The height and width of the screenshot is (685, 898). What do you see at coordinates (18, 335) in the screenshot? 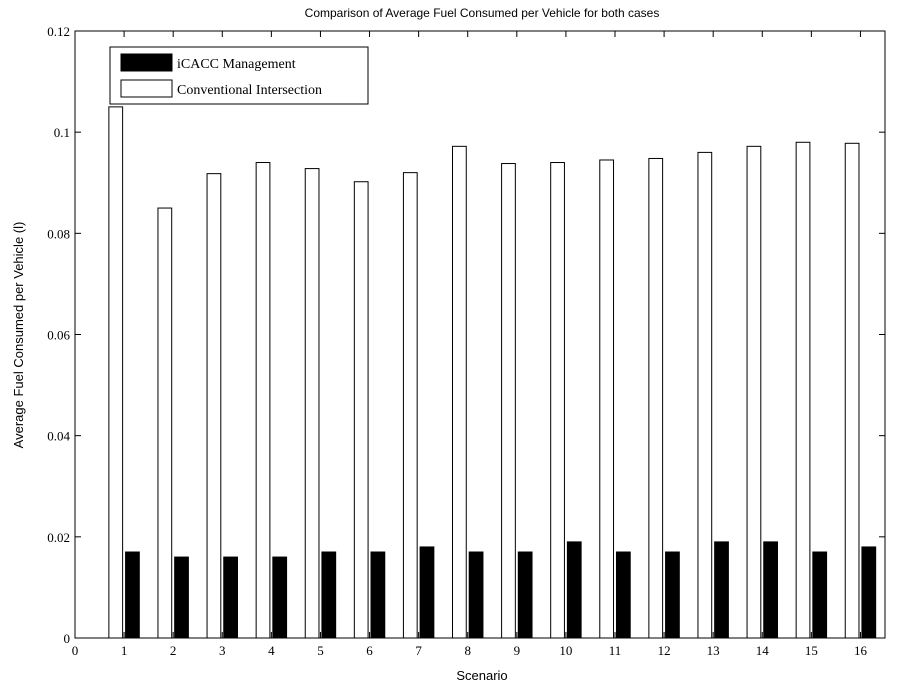
I see `y-axis-label: Average Fuel Consumed per Vehicle (l)` at bounding box center [18, 335].